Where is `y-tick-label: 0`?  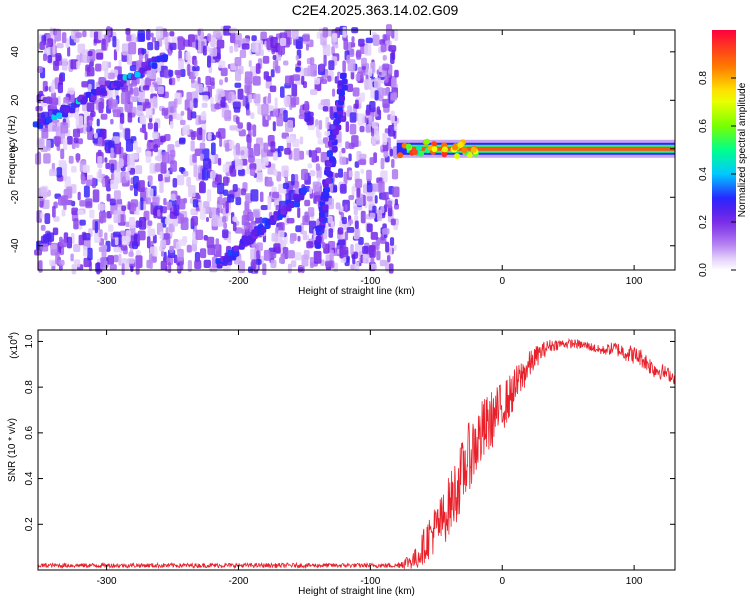 y-tick-label: 0 is located at coordinates (15, 149).